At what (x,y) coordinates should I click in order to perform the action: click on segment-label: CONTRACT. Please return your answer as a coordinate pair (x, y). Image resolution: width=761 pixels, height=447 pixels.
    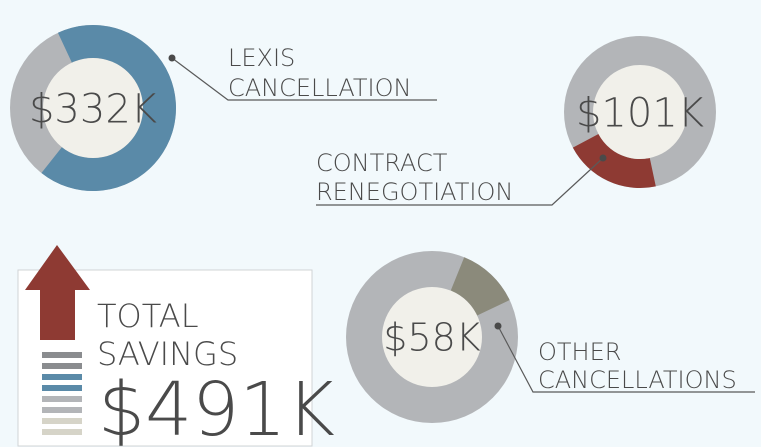
    Looking at the image, I should click on (382, 163).